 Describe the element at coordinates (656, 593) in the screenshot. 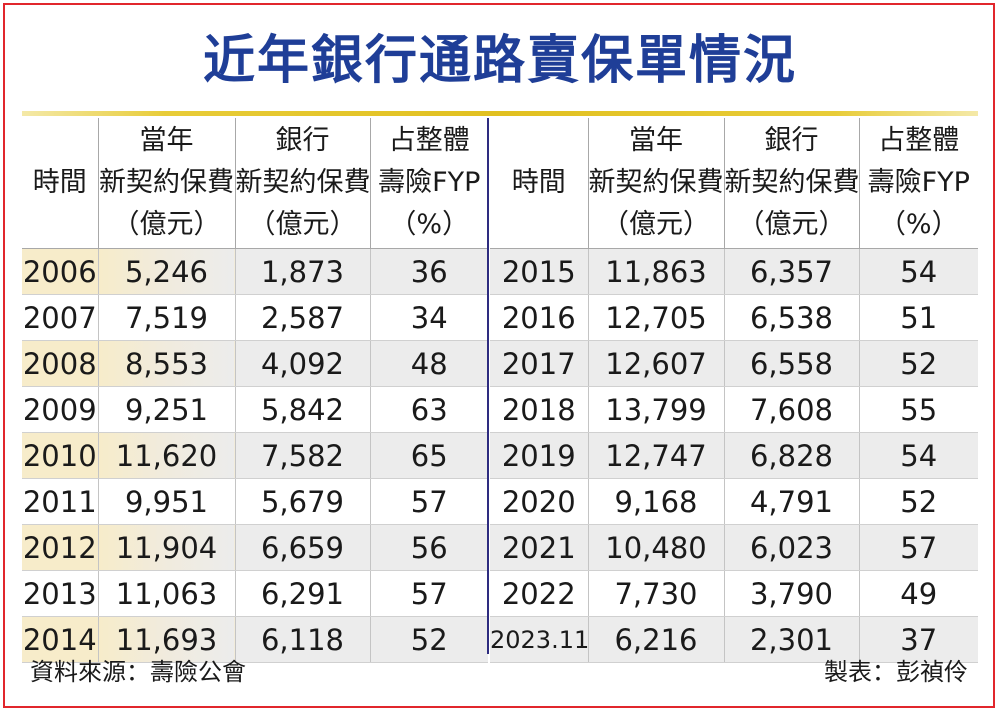

I see `total-premium-cell: 7,730` at that location.